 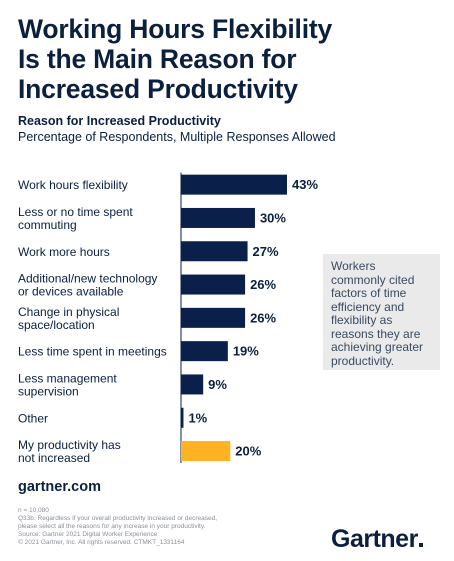 What do you see at coordinates (376, 333) in the screenshot?
I see `callout-line: reasons they are` at bounding box center [376, 333].